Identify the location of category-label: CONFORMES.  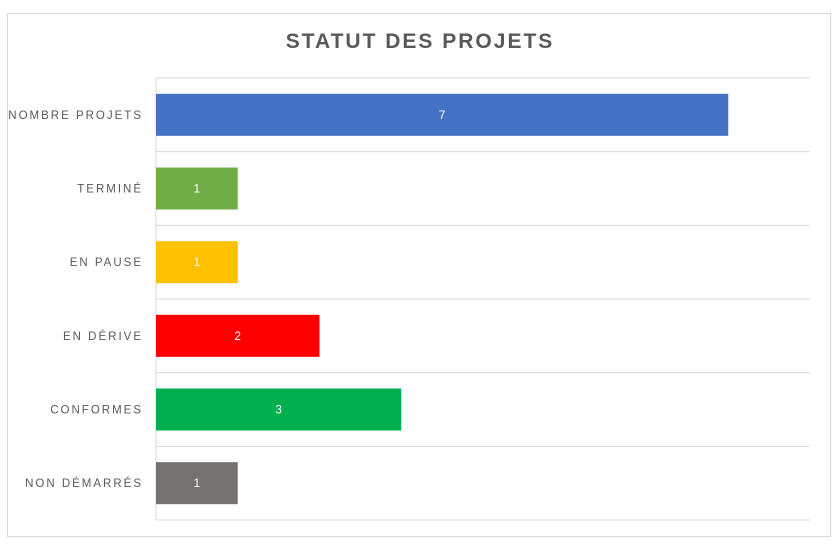
(96, 411).